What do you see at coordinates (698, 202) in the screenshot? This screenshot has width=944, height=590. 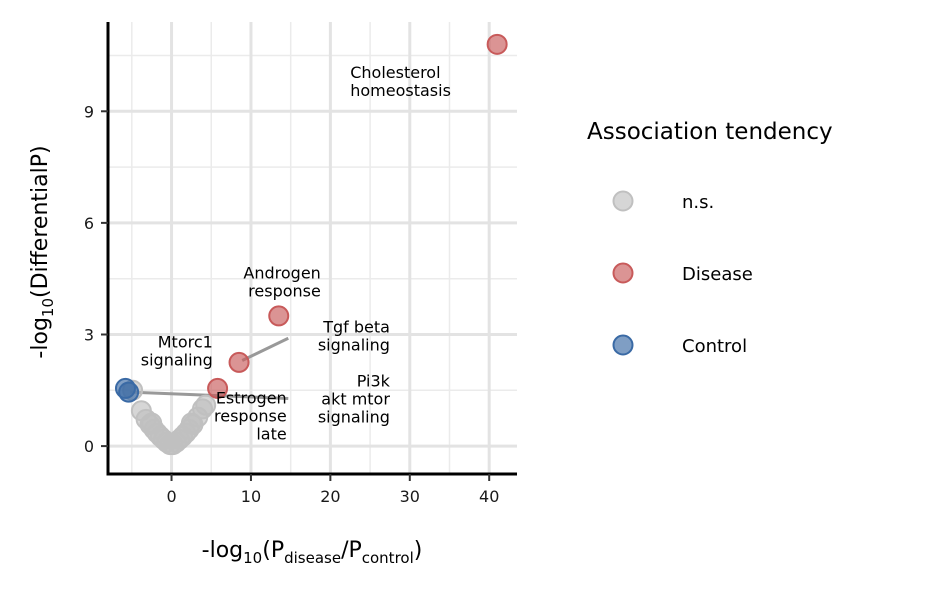 I see `legend-label: n.s.` at bounding box center [698, 202].